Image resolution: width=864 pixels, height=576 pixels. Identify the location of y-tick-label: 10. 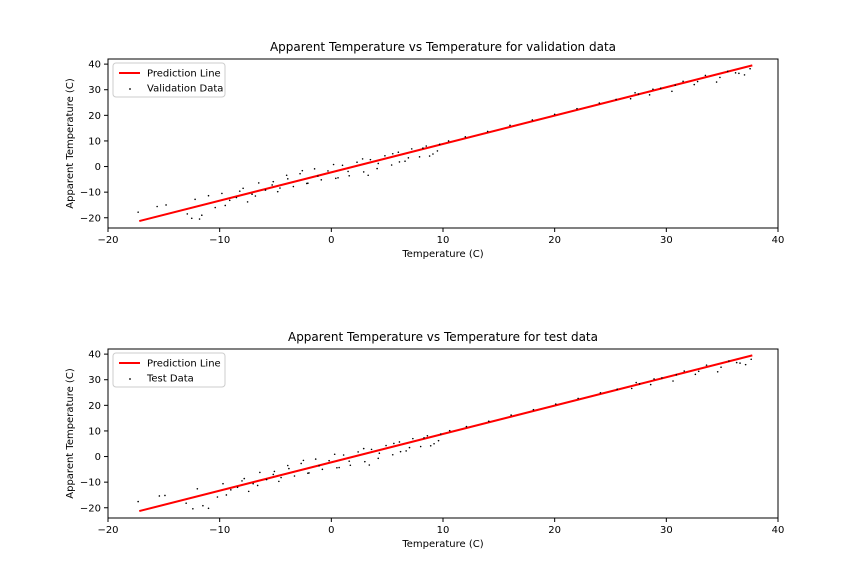
(94, 431).